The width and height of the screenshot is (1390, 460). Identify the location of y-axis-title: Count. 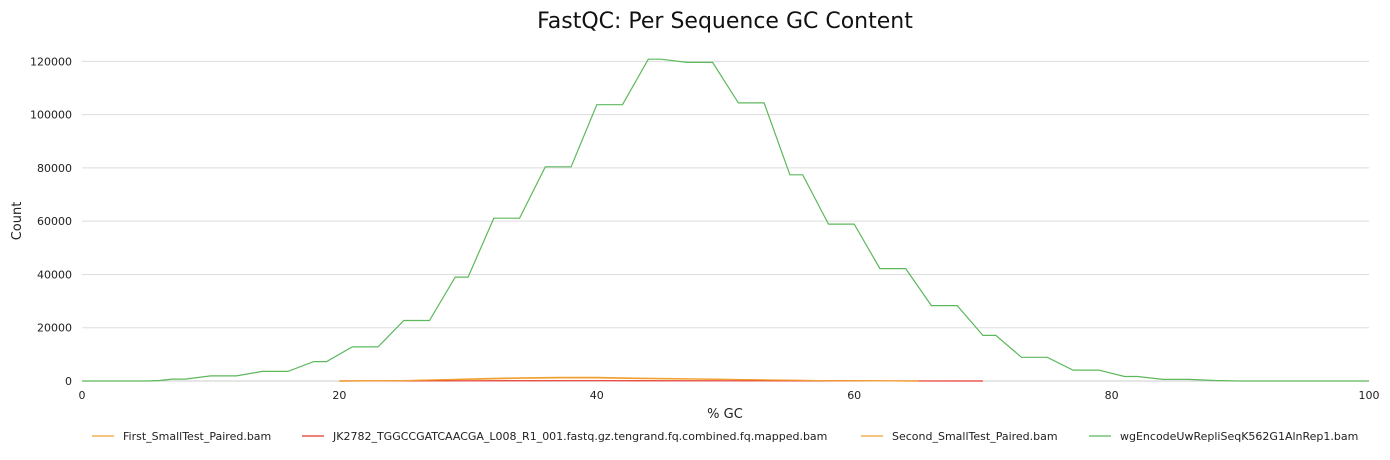
(17, 221).